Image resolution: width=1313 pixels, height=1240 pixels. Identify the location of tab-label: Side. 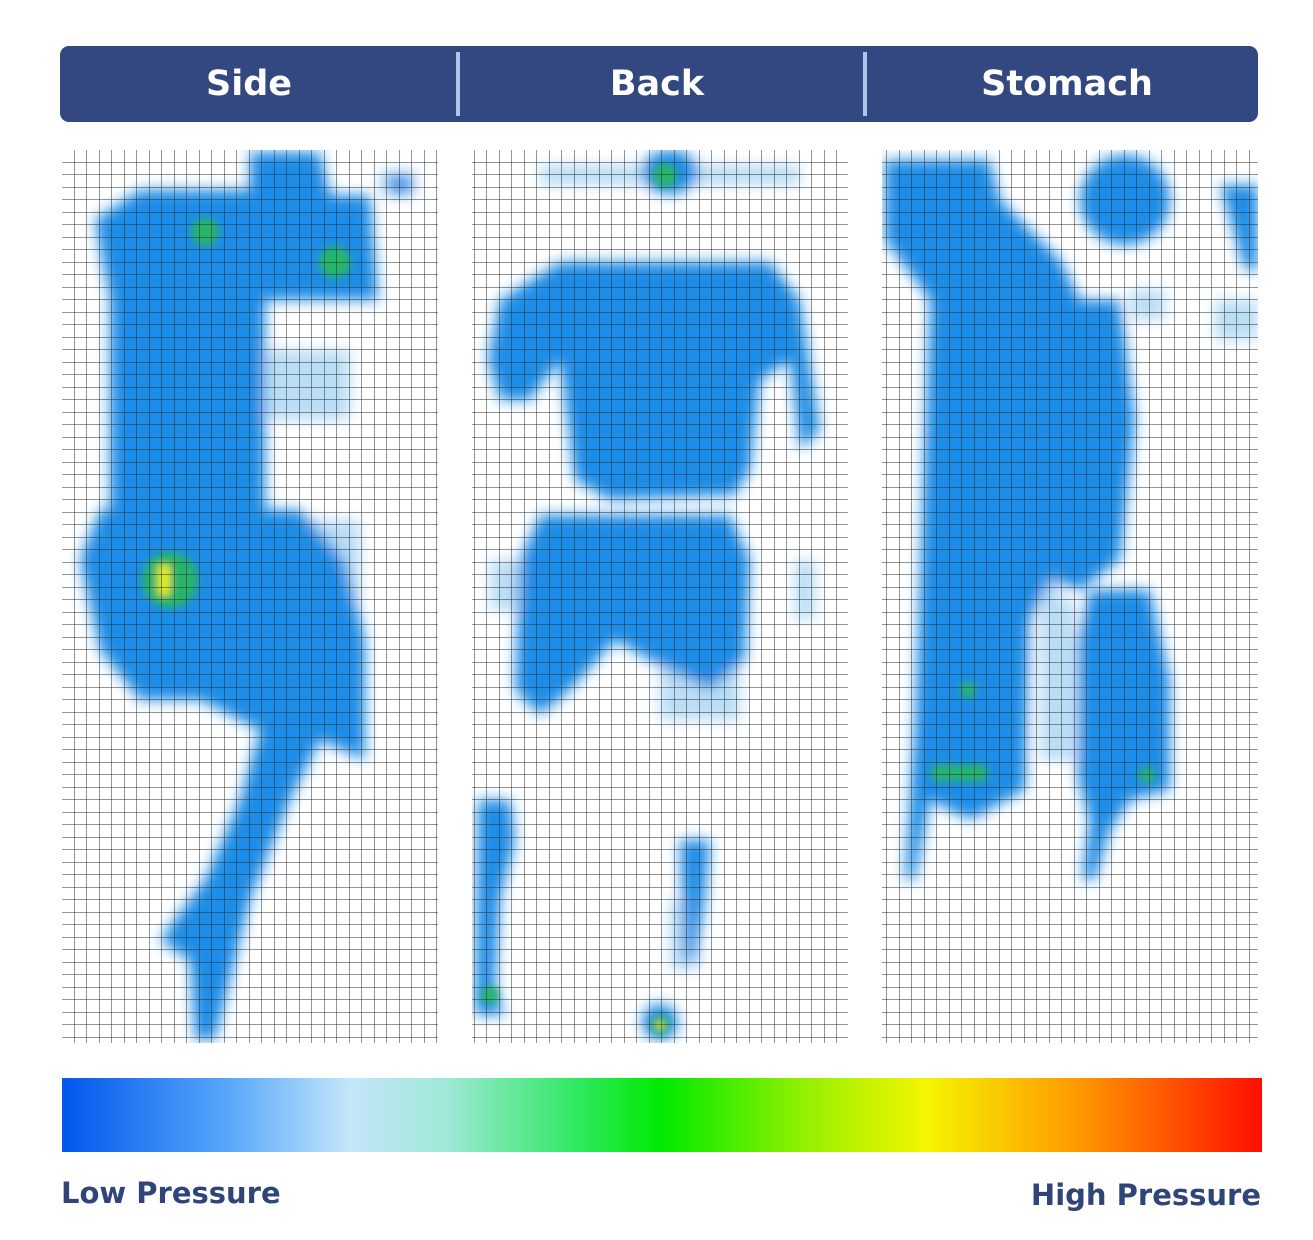
(249, 84).